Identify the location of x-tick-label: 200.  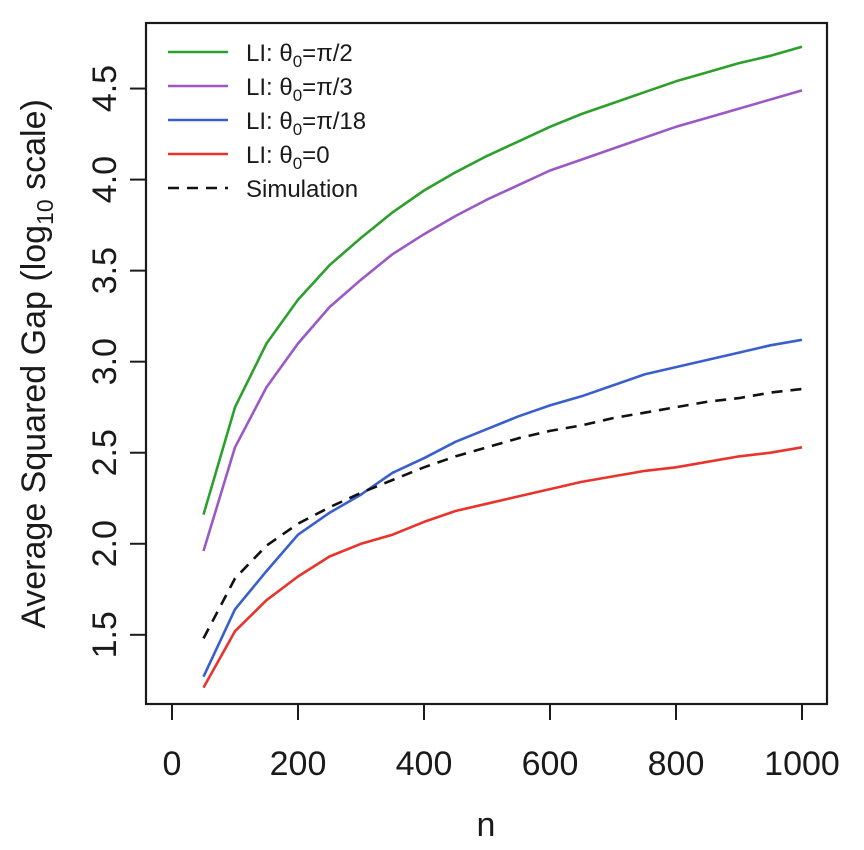
(298, 764).